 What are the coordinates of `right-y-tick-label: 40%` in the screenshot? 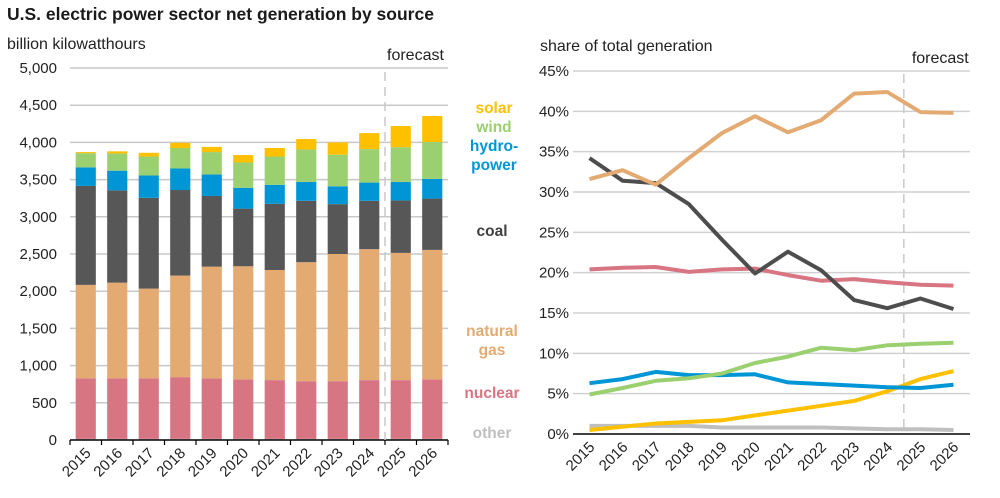 It's located at (554, 111).